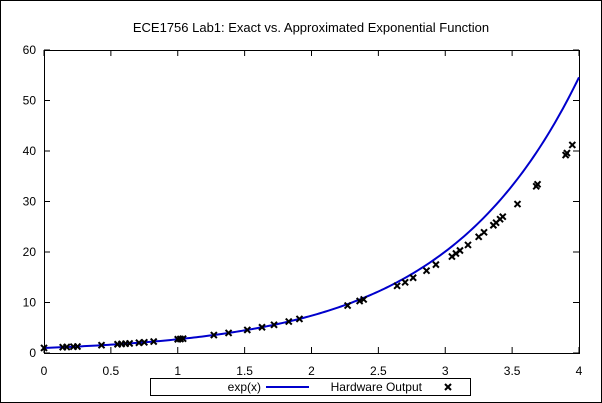 The image size is (602, 403). Describe the element at coordinates (244, 371) in the screenshot. I see `x-tick-label: 1.5` at that location.